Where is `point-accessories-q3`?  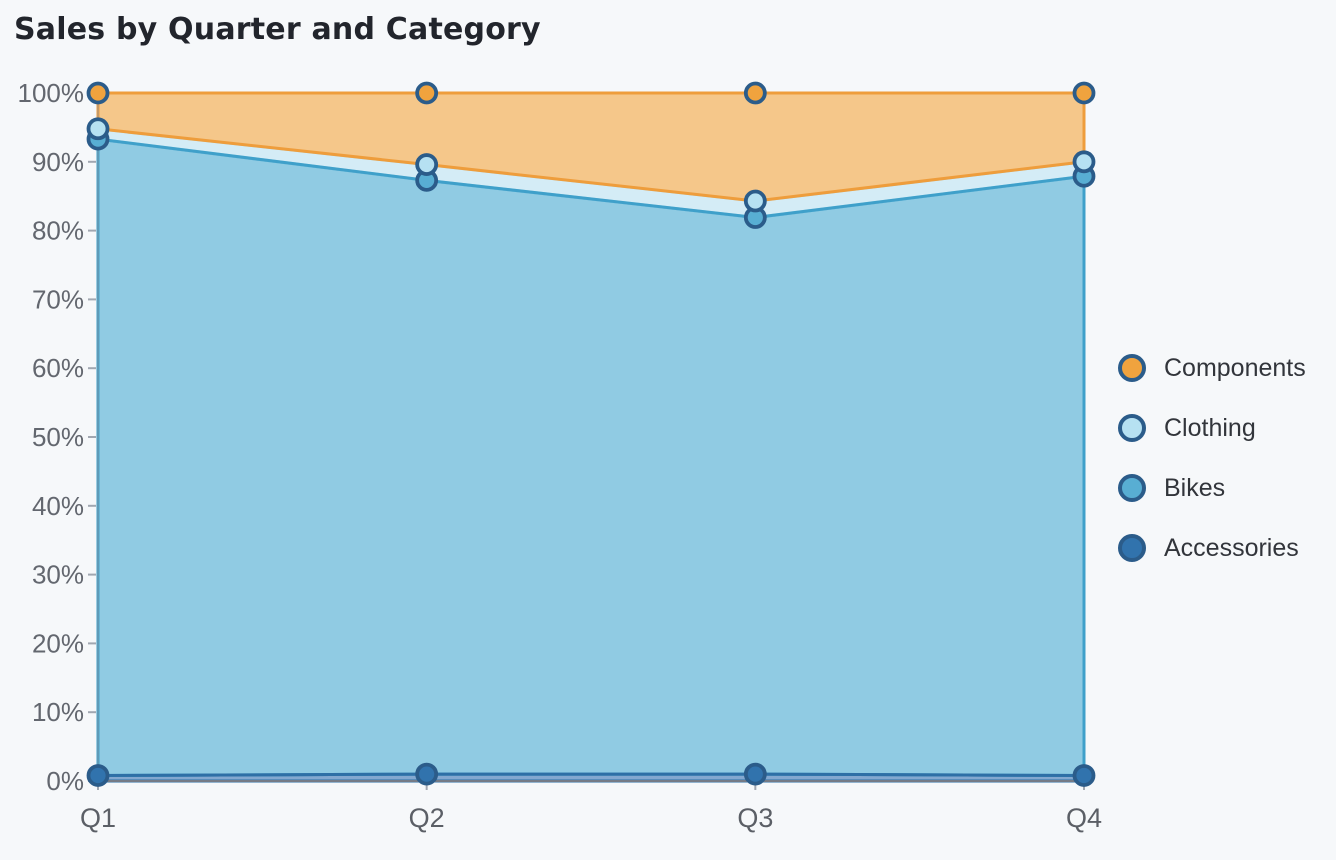
point-accessories-q3 is located at coordinates (755, 774).